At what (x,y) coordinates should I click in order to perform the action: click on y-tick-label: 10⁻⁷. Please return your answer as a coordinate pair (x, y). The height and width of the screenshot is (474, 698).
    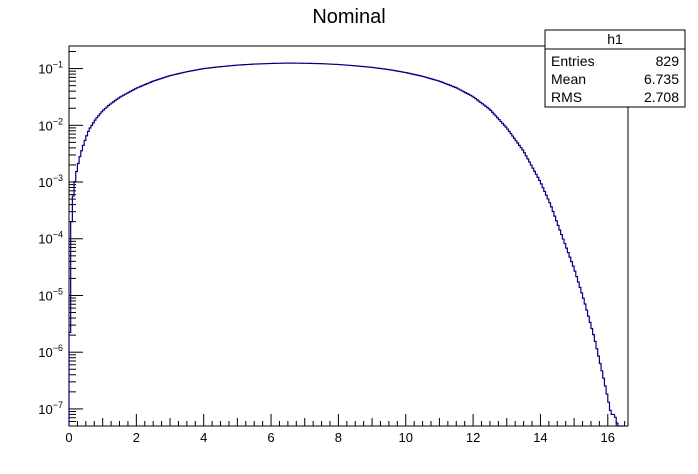
    Looking at the image, I should click on (50, 408).